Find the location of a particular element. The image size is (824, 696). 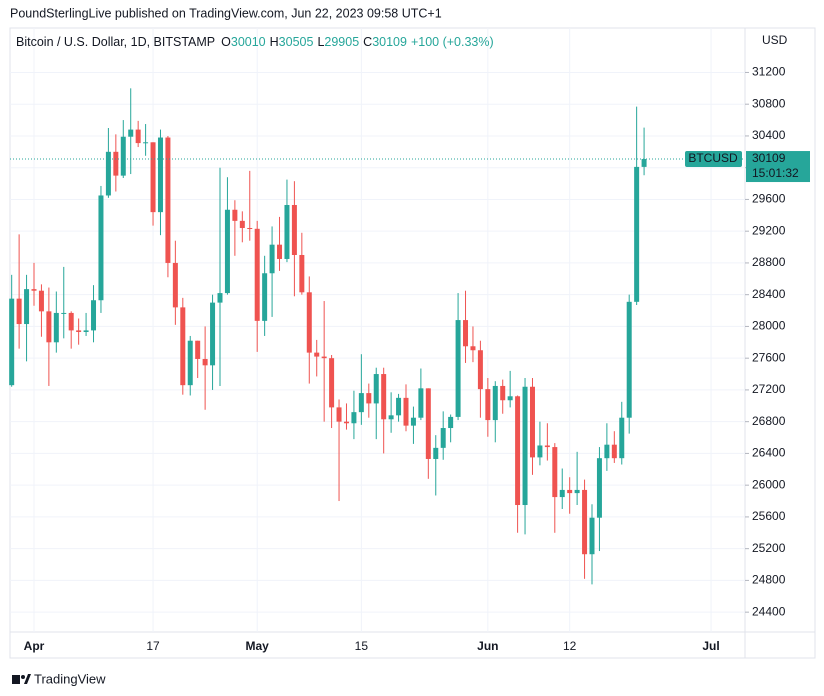

symbol-label: BTCUSD is located at coordinates (713, 158).